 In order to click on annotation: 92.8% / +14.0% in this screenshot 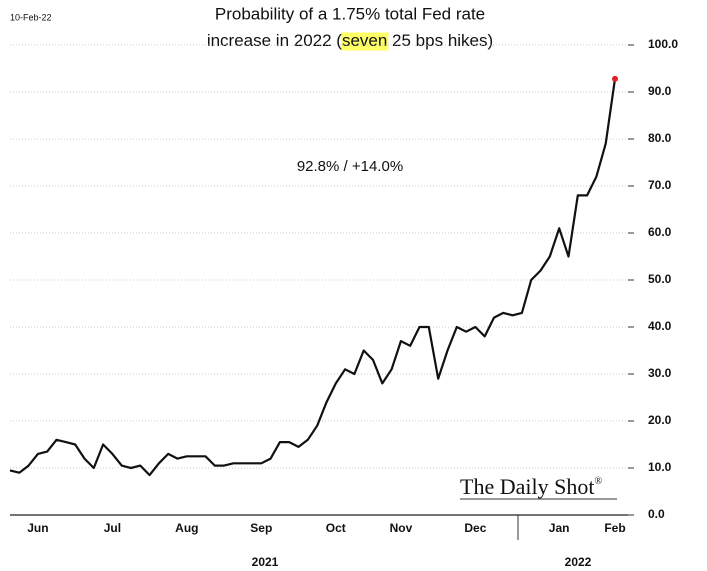, I will do `click(350, 166)`.